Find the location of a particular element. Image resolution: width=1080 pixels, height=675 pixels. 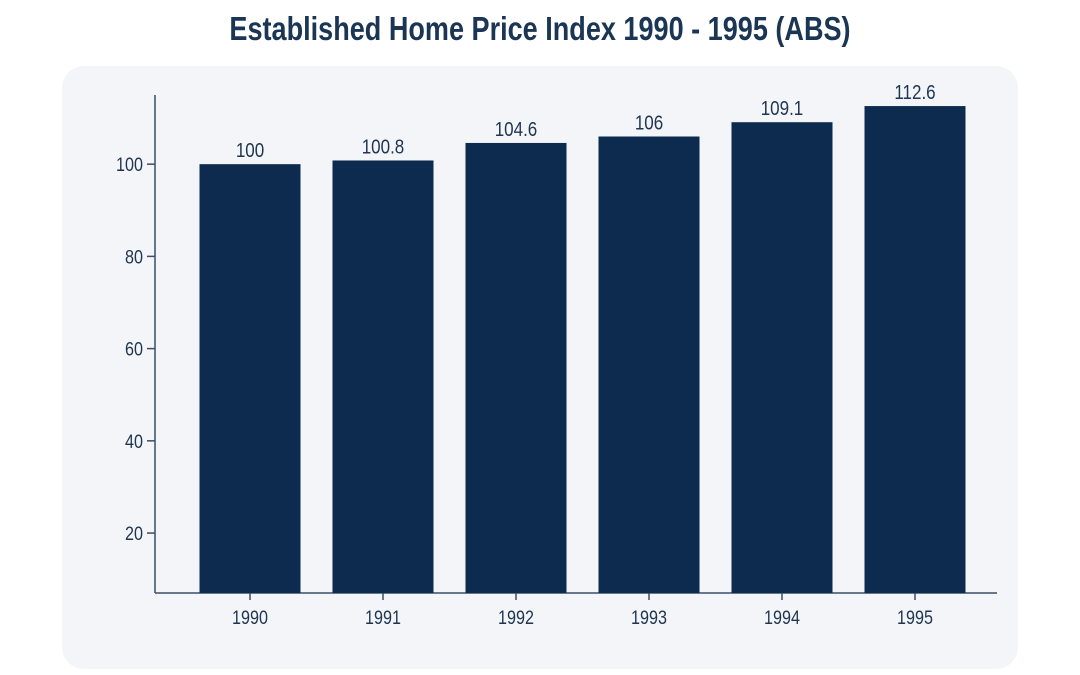

y-tick-label: 80 is located at coordinates (134, 257).